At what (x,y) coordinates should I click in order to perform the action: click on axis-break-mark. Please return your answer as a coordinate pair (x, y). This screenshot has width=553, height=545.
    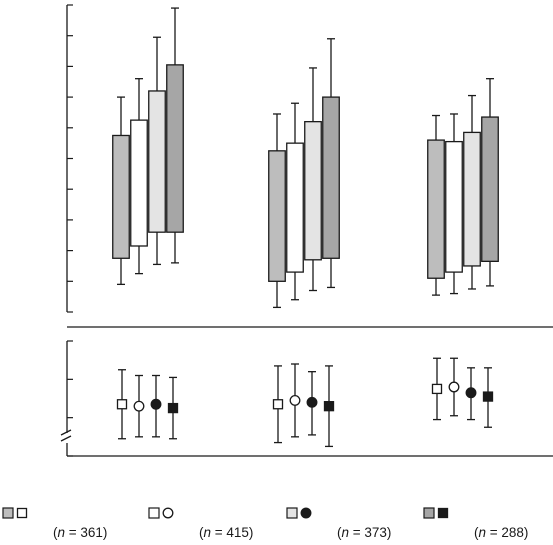
    Looking at the image, I should click on (66, 435).